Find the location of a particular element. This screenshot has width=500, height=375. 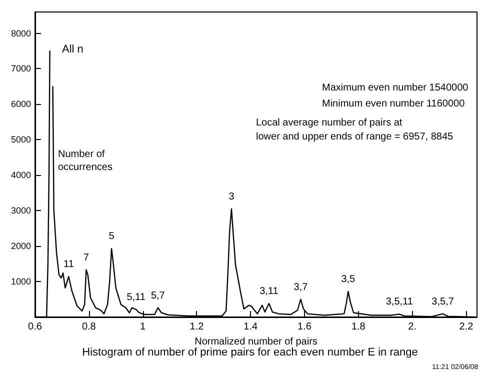

annotation: Maximum even number 1540000 is located at coordinates (395, 88).